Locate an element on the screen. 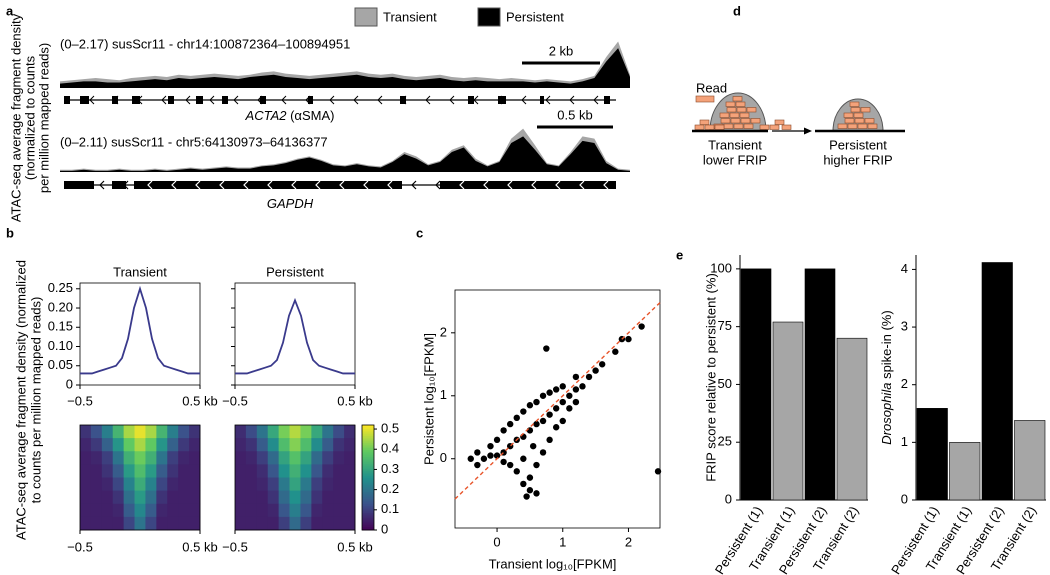 The image size is (1050, 575). legend-swatch is located at coordinates (366, 17).